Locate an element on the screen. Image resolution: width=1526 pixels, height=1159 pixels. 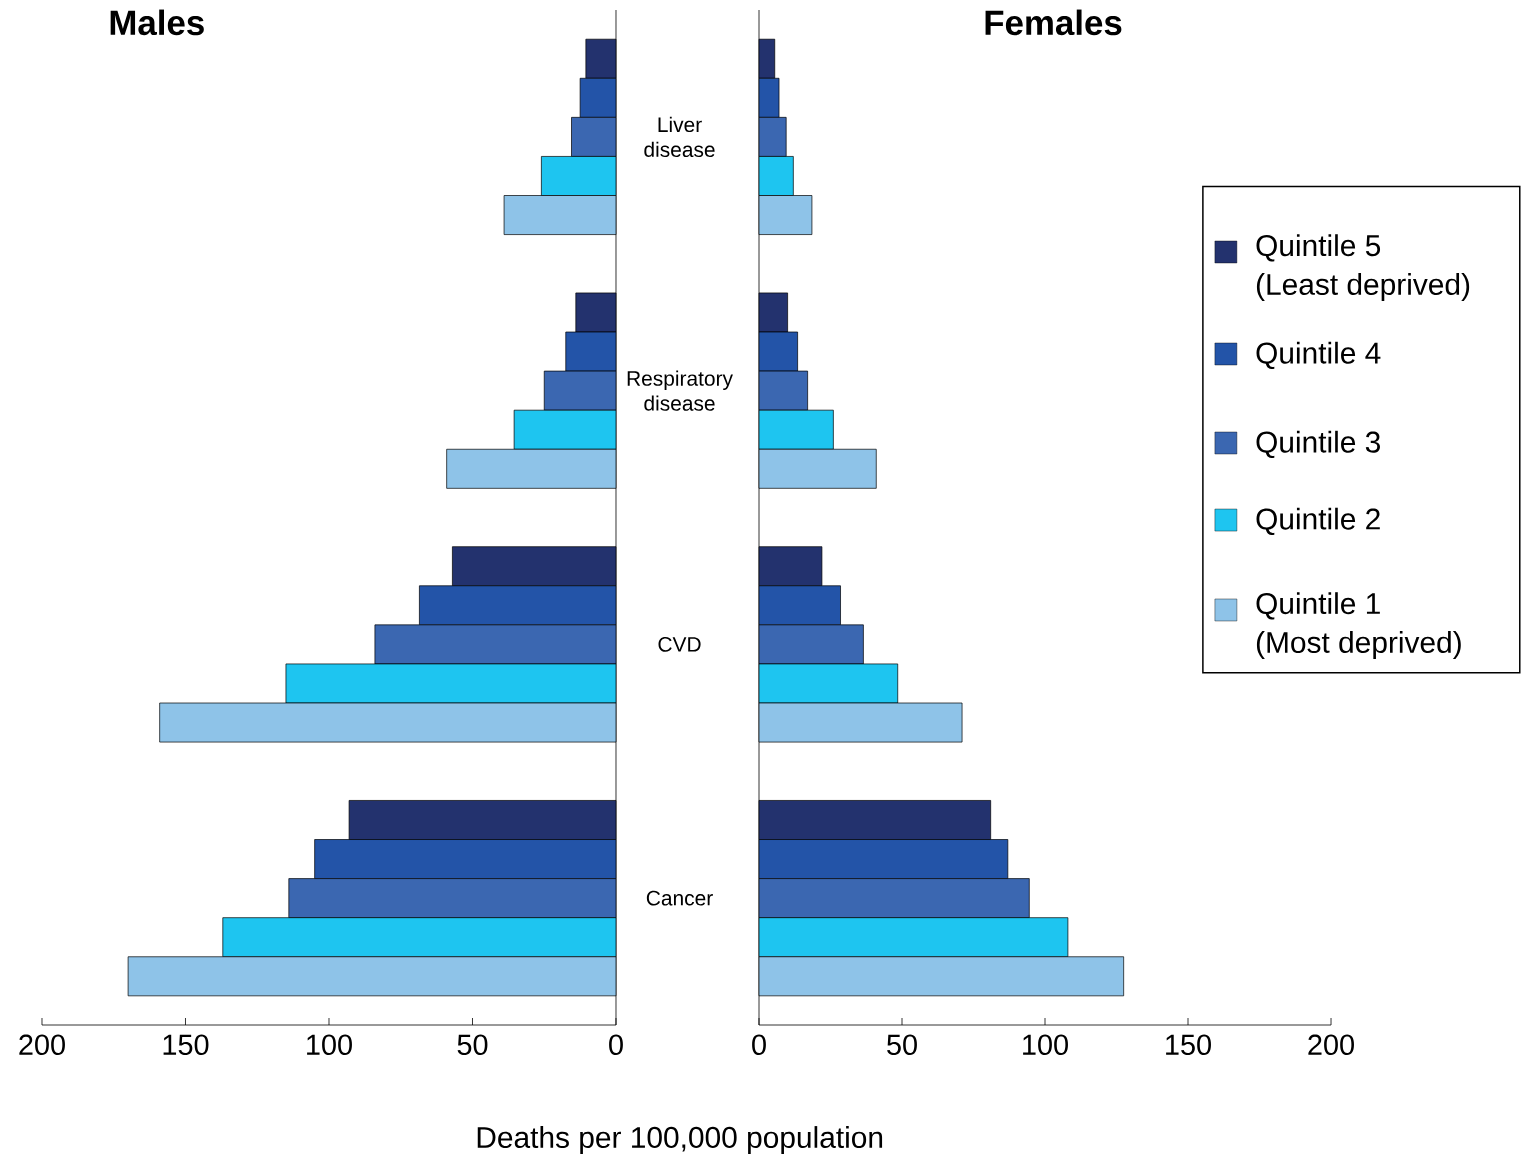
legend-label: Quintile 3 is located at coordinates (1318, 444).